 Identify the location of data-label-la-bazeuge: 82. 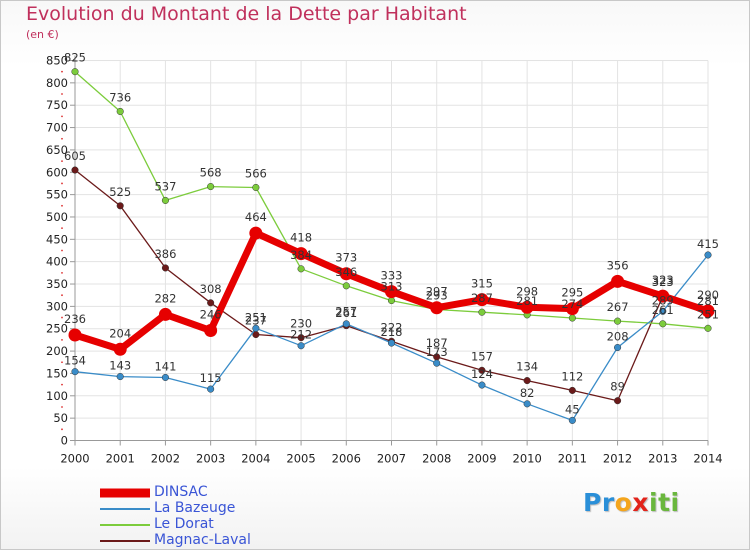
(527, 393).